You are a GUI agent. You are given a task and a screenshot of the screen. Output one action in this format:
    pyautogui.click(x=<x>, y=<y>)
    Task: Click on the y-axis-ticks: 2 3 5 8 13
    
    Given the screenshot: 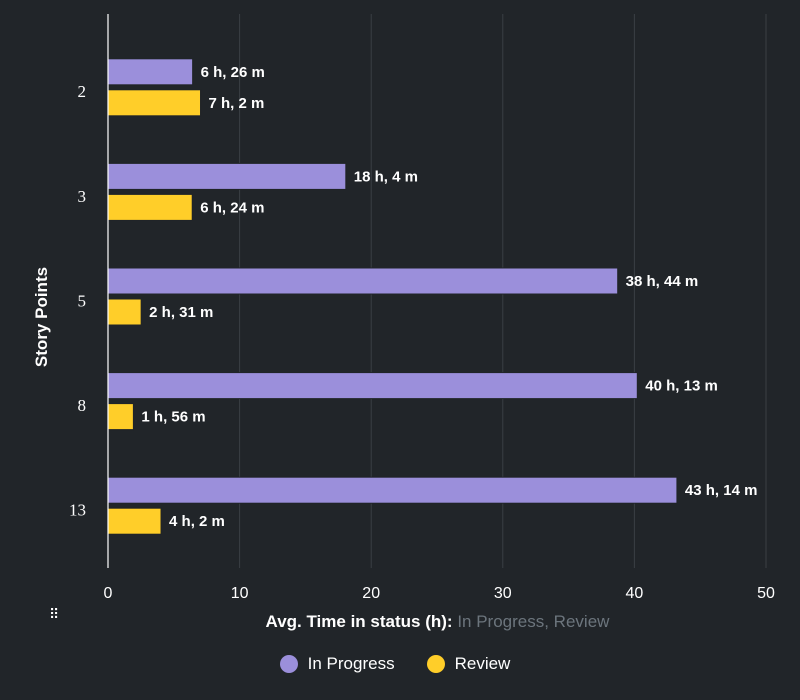 What is the action you would take?
    pyautogui.click(x=77, y=300)
    